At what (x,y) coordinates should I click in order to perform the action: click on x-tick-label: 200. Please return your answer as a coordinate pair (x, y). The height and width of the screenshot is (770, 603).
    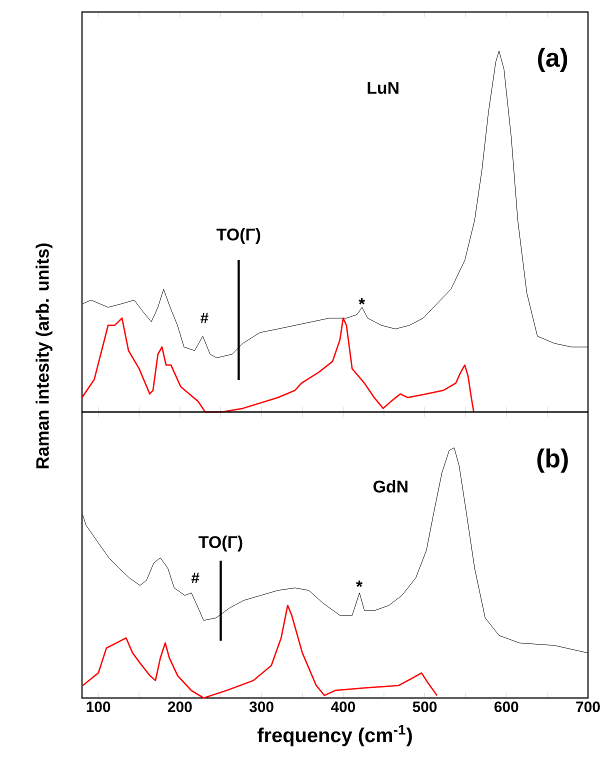
    Looking at the image, I should click on (180, 707).